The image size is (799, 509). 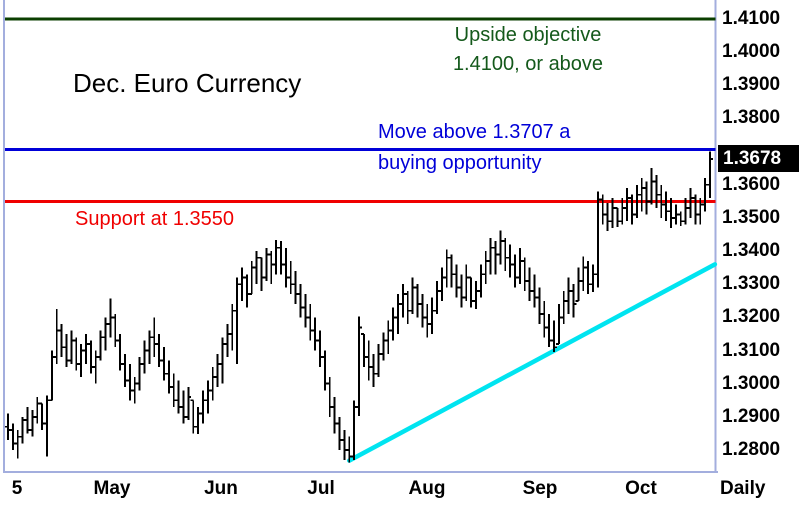 What do you see at coordinates (751, 449) in the screenshot?
I see `y-axis-label: 1.2800` at bounding box center [751, 449].